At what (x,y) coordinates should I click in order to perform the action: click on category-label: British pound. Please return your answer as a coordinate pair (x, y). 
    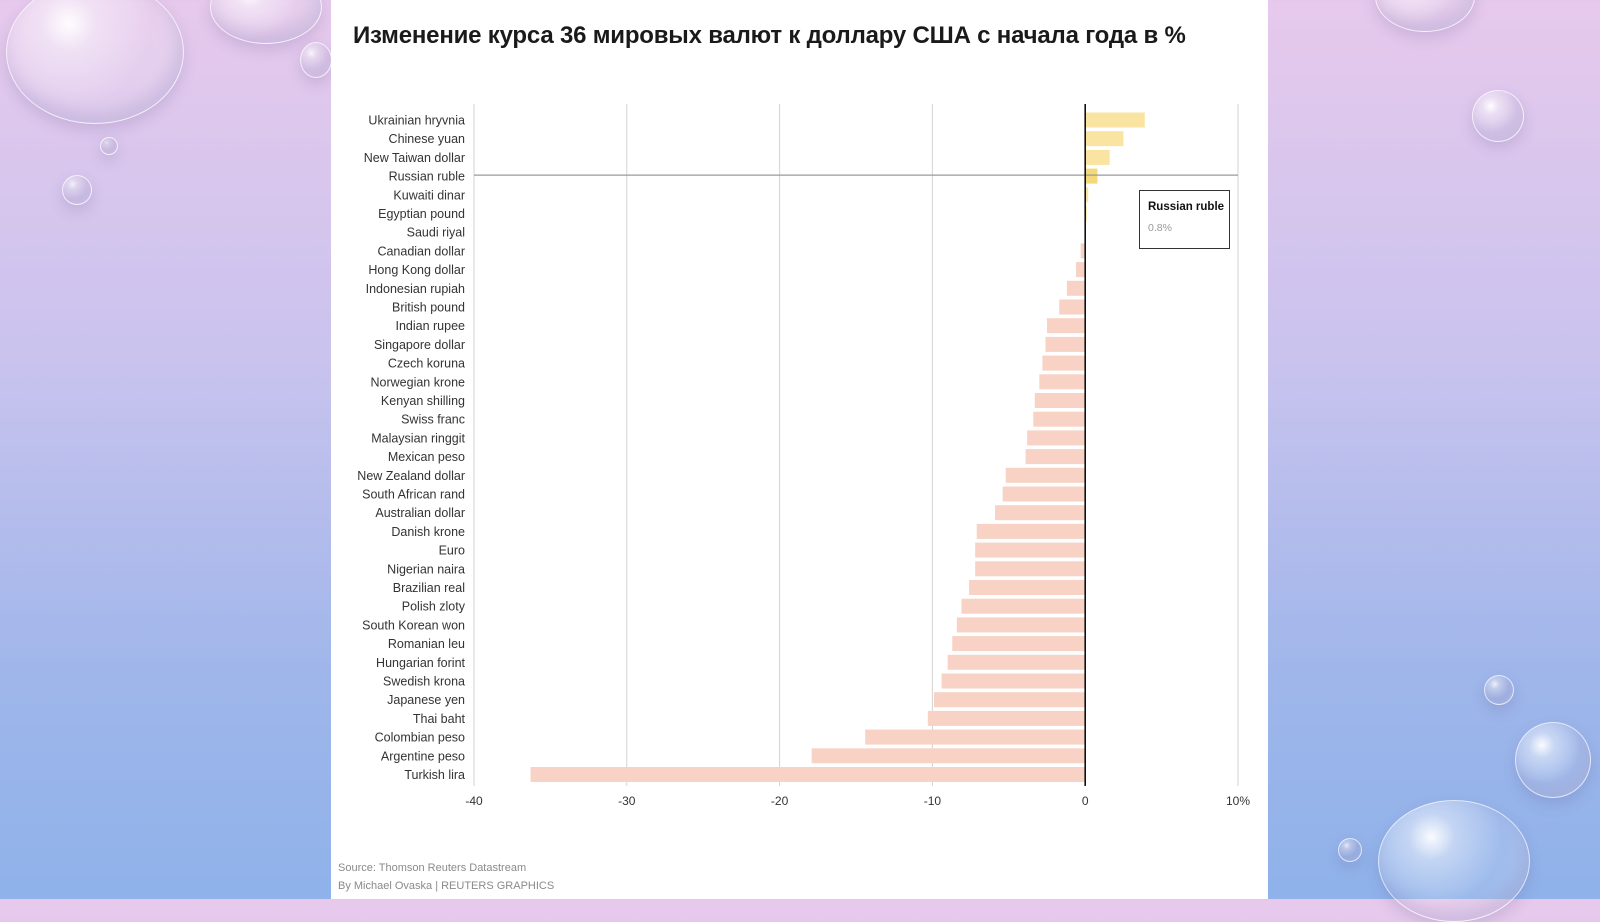
    Looking at the image, I should click on (428, 308).